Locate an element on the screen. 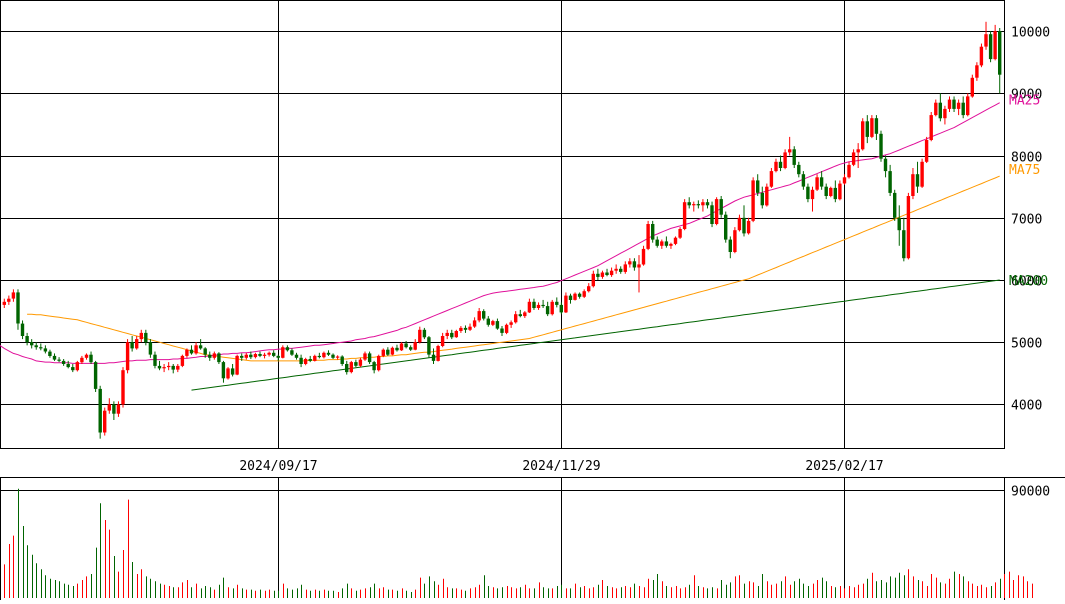 This screenshot has height=604, width=1065. price-tick-label: 8000 is located at coordinates (1026, 158).